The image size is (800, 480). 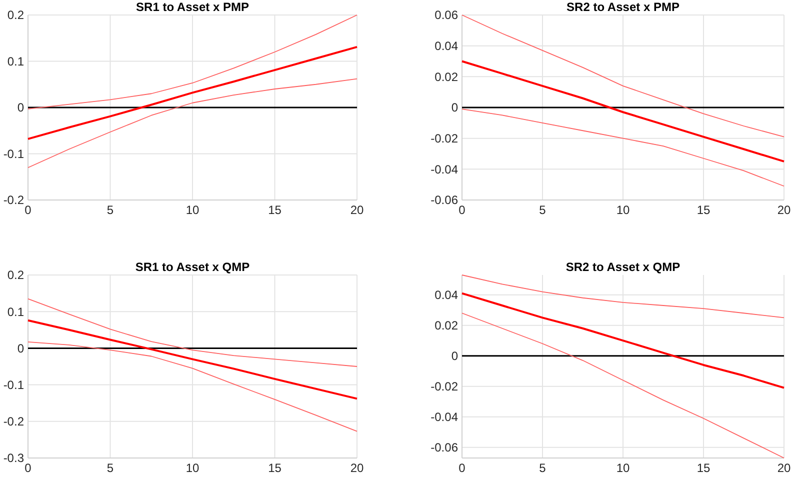 I want to click on y-tick-label: 0.06, so click(x=446, y=15).